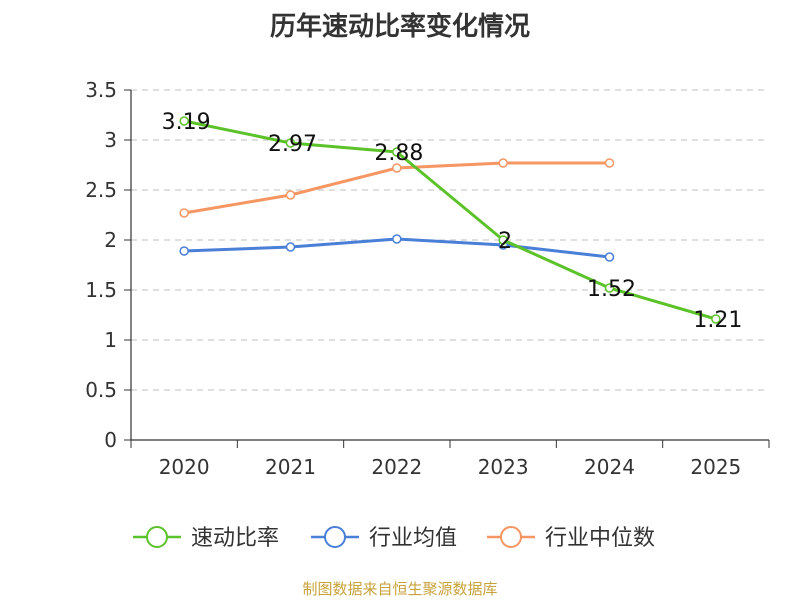  What do you see at coordinates (101, 190) in the screenshot?
I see `y-tick-label: 2.5` at bounding box center [101, 190].